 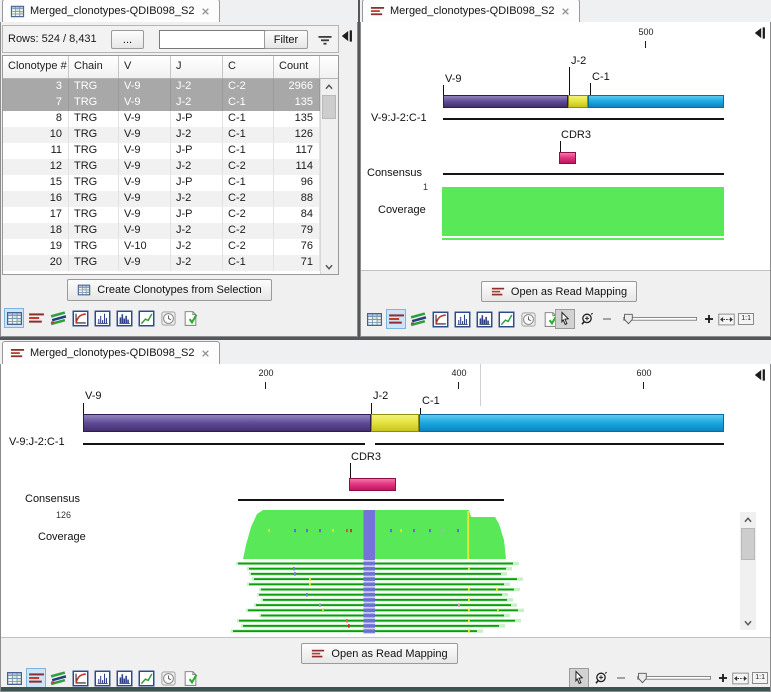 I want to click on table-row: 10 TRG V-9 J-2 C-1 126, so click(x=170, y=135).